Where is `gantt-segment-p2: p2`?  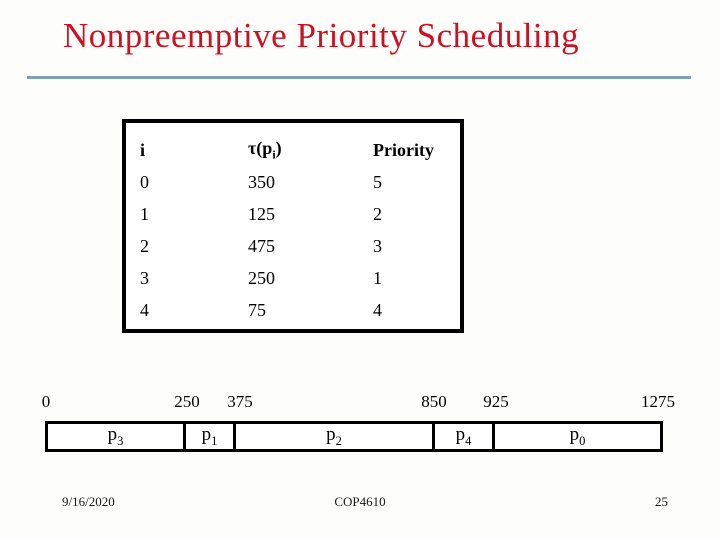
gantt-segment-p2: p2 is located at coordinates (332, 436).